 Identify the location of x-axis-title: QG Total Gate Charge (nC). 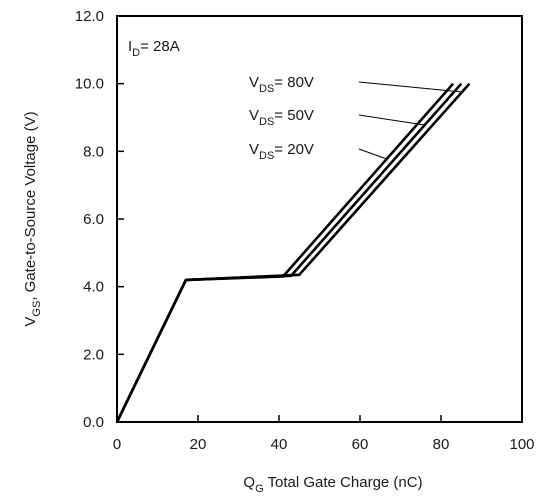
(332, 484).